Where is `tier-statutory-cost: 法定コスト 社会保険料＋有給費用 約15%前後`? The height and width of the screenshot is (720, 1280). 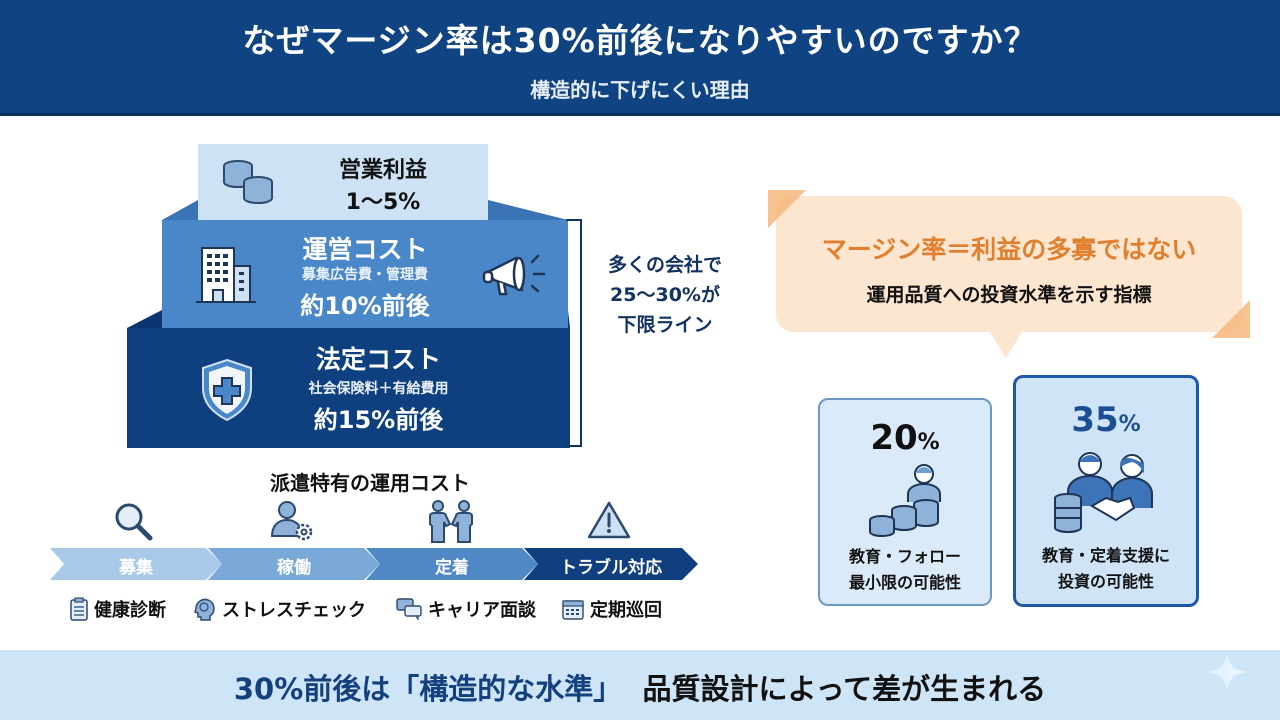
tier-statutory-cost: 法定コスト 社会保険料＋有給費用 約15%前後 is located at coordinates (348, 388).